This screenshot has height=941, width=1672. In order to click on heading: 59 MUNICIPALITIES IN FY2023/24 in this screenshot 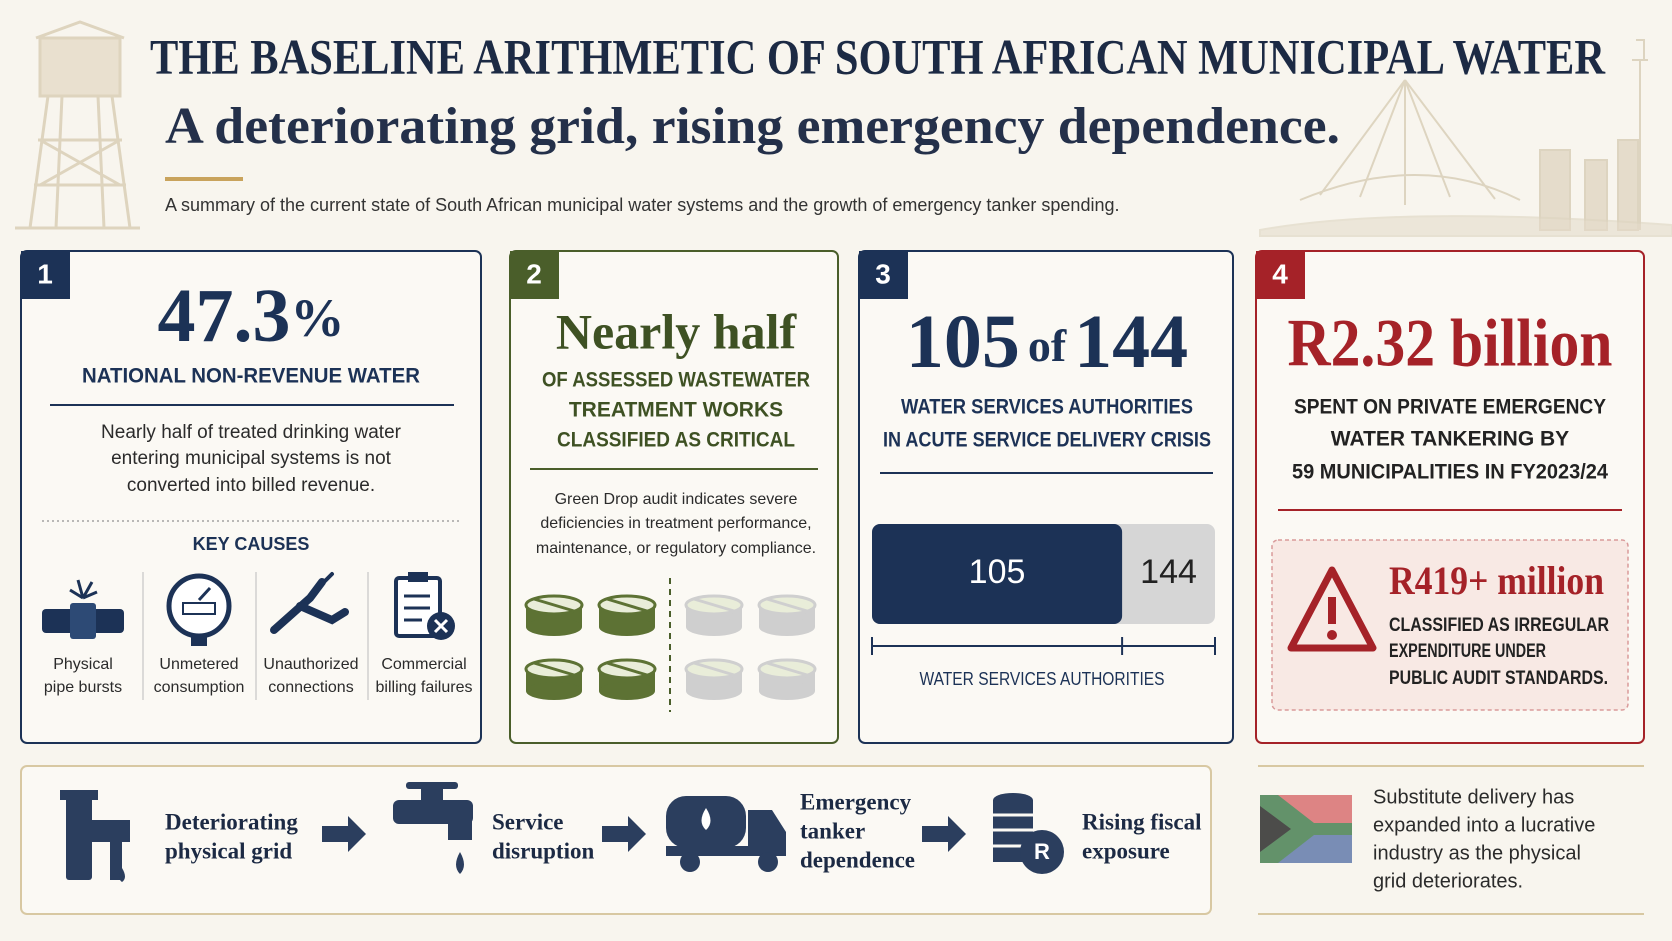, I will do `click(1450, 472)`.